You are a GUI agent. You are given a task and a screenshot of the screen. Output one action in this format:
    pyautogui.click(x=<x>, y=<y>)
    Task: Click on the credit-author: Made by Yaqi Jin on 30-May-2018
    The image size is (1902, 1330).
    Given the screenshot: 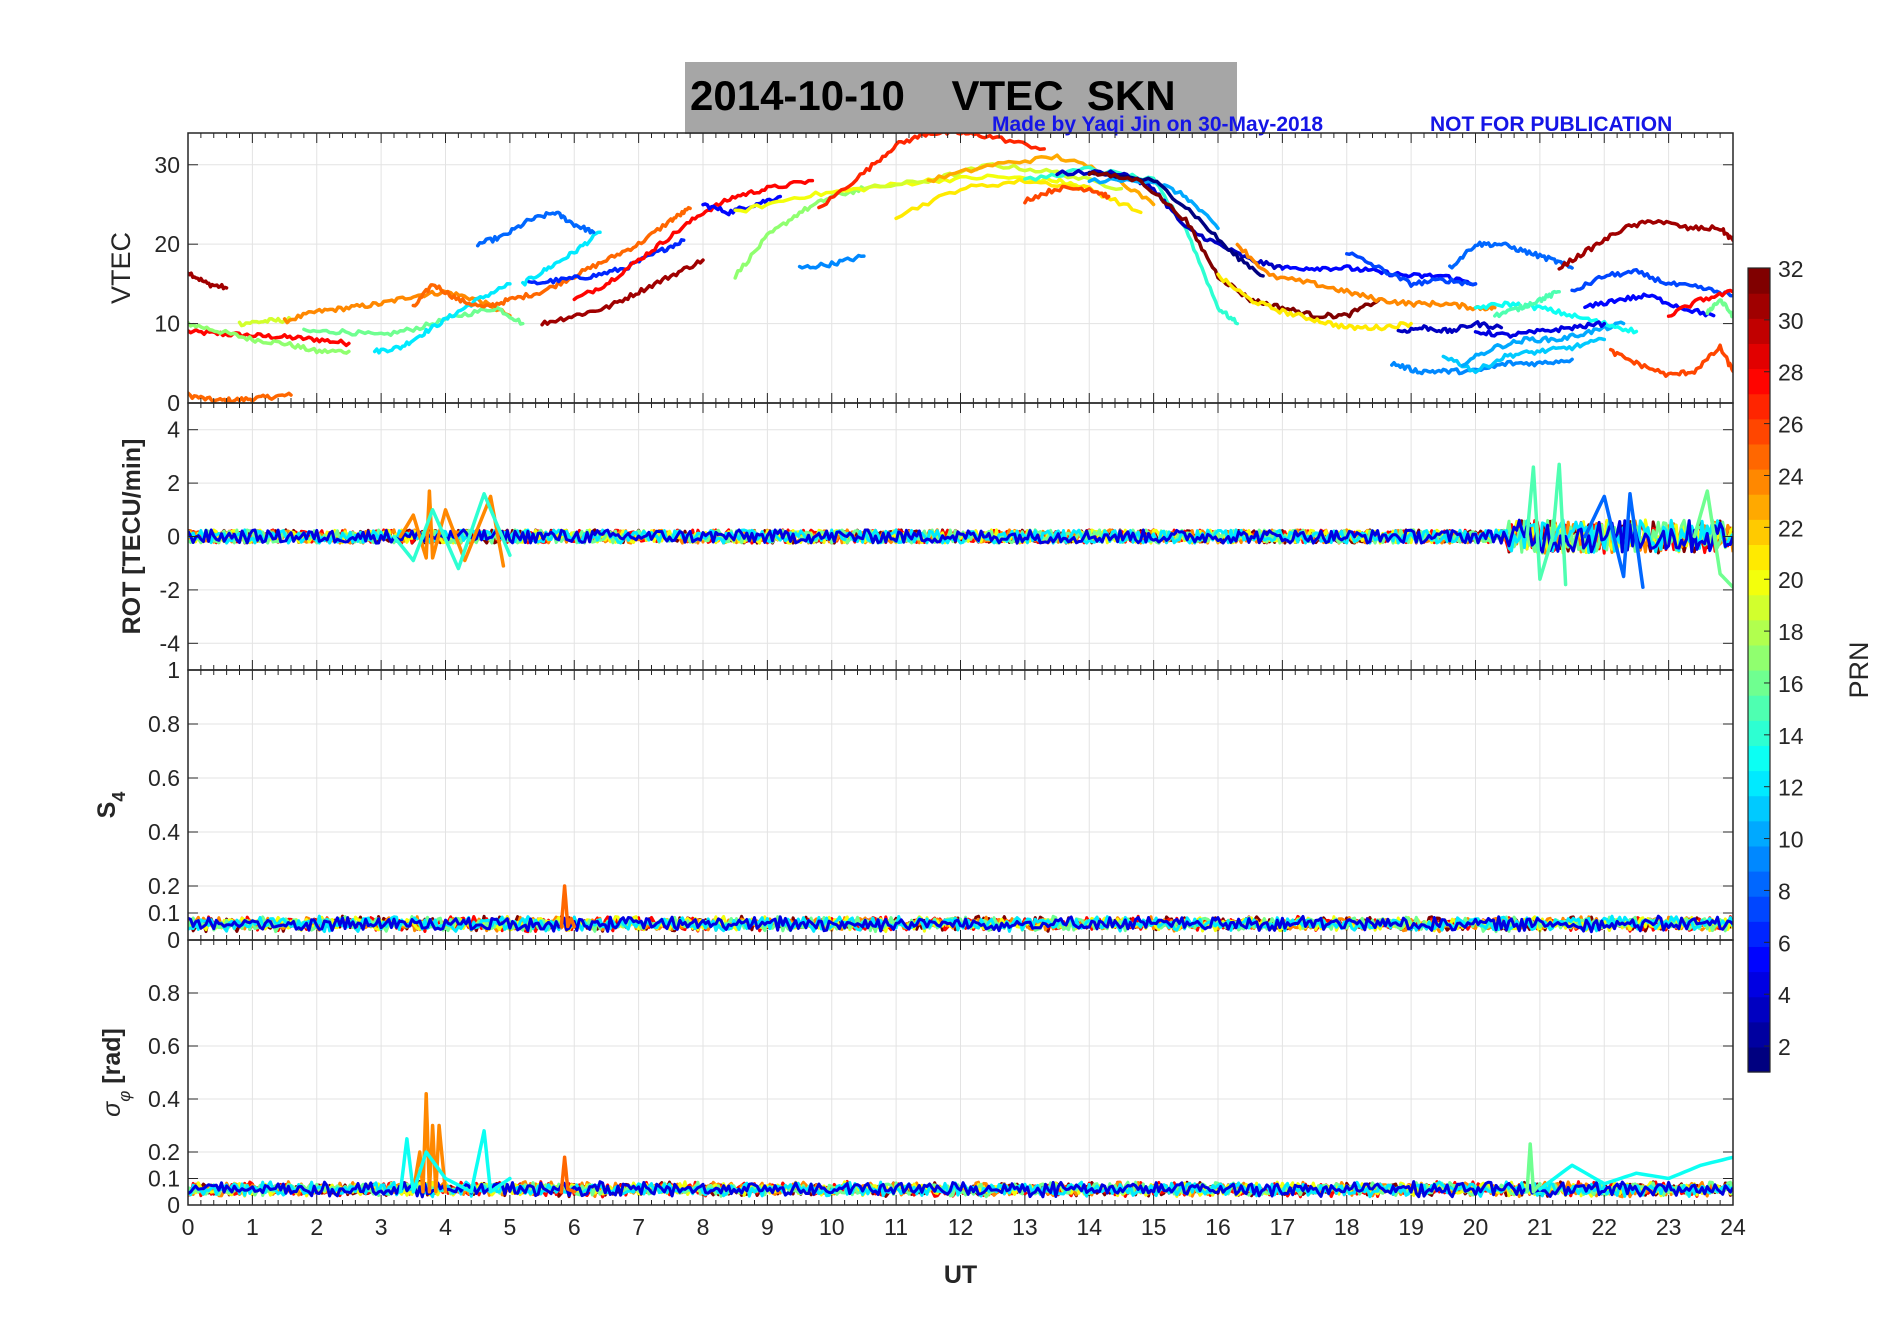 What is the action you would take?
    pyautogui.click(x=1158, y=124)
    